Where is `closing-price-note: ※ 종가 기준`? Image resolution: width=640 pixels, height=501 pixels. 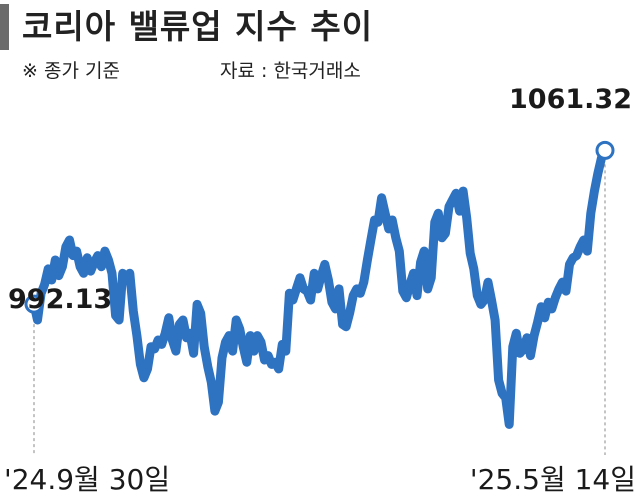 closing-price-note: ※ 종가 기준 is located at coordinates (71, 71).